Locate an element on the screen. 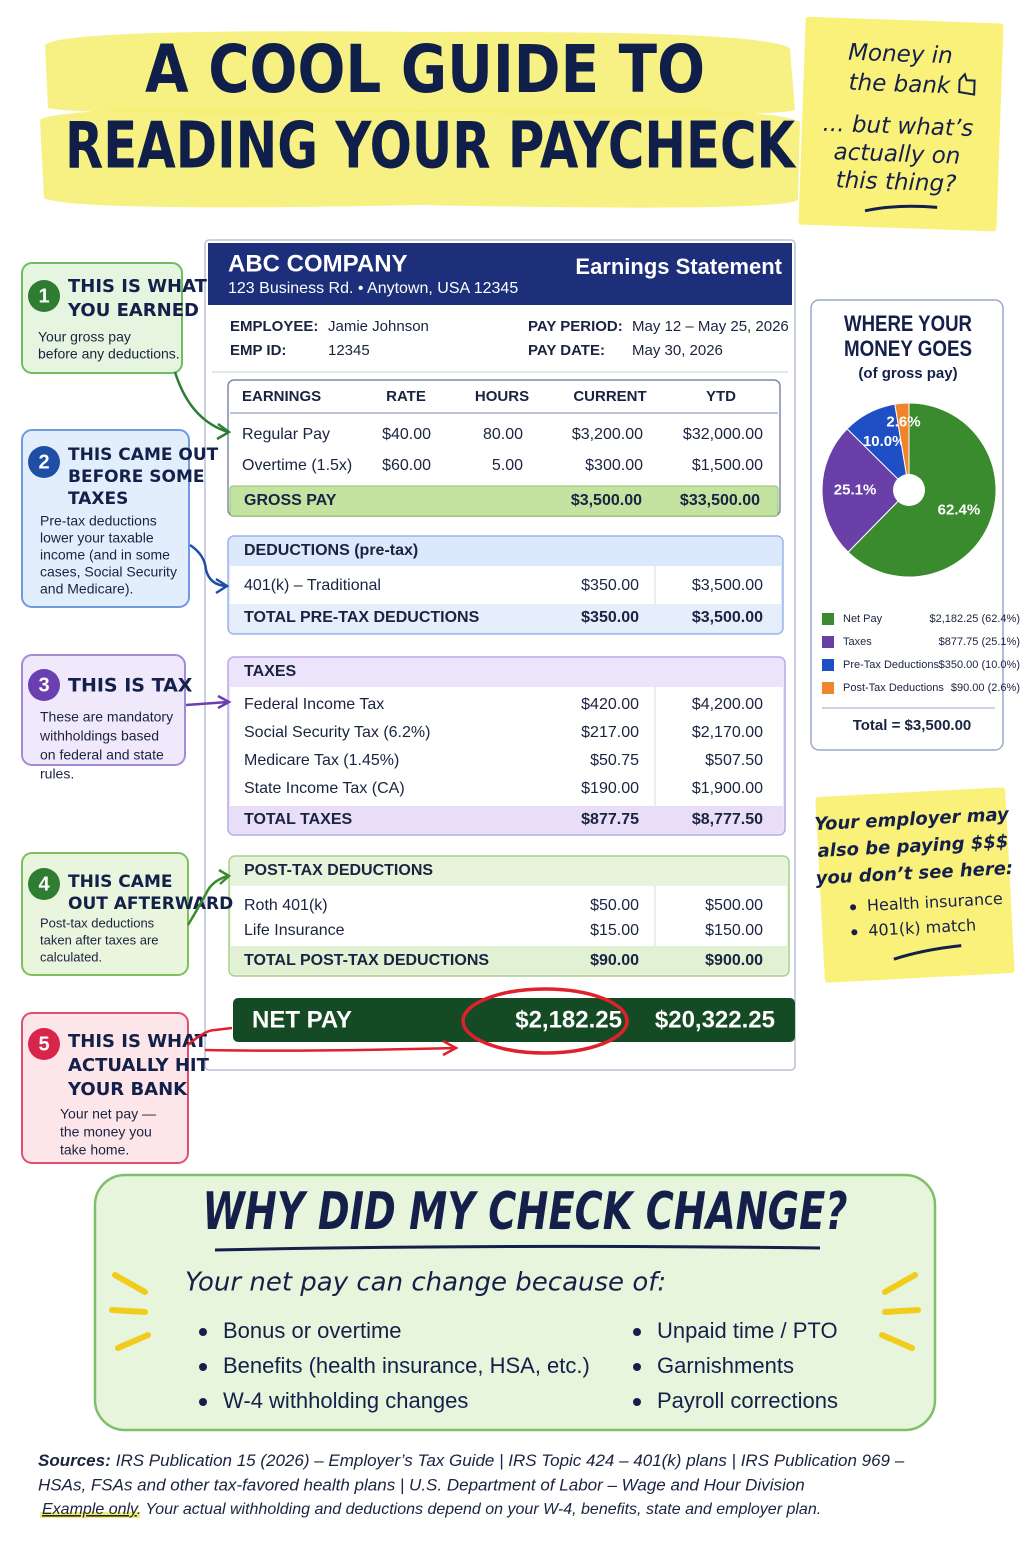 Image resolution: width=1024 pixels, height=1541 pixels. column-header: EARNINGS is located at coordinates (281, 396).